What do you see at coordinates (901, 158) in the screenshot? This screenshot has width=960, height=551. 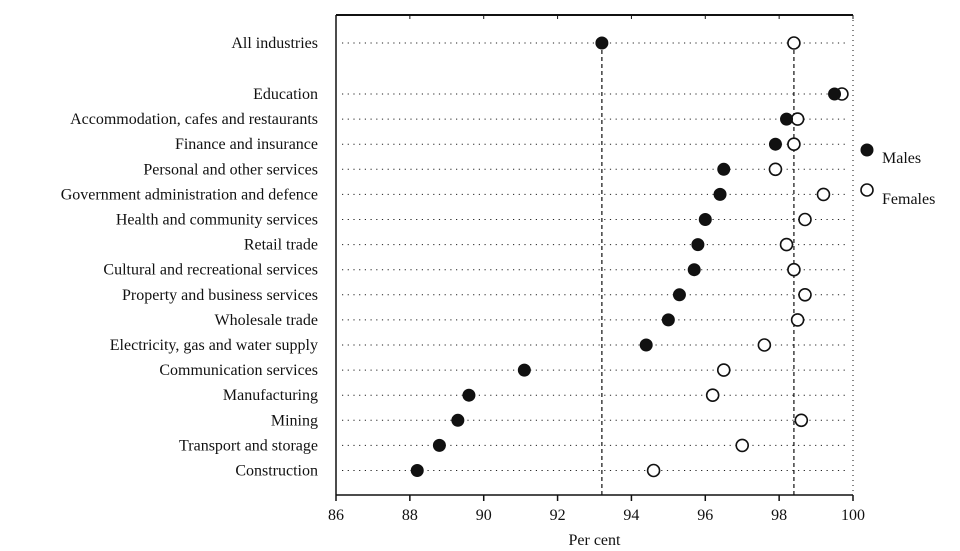 I see `legend-male-label: Males` at bounding box center [901, 158].